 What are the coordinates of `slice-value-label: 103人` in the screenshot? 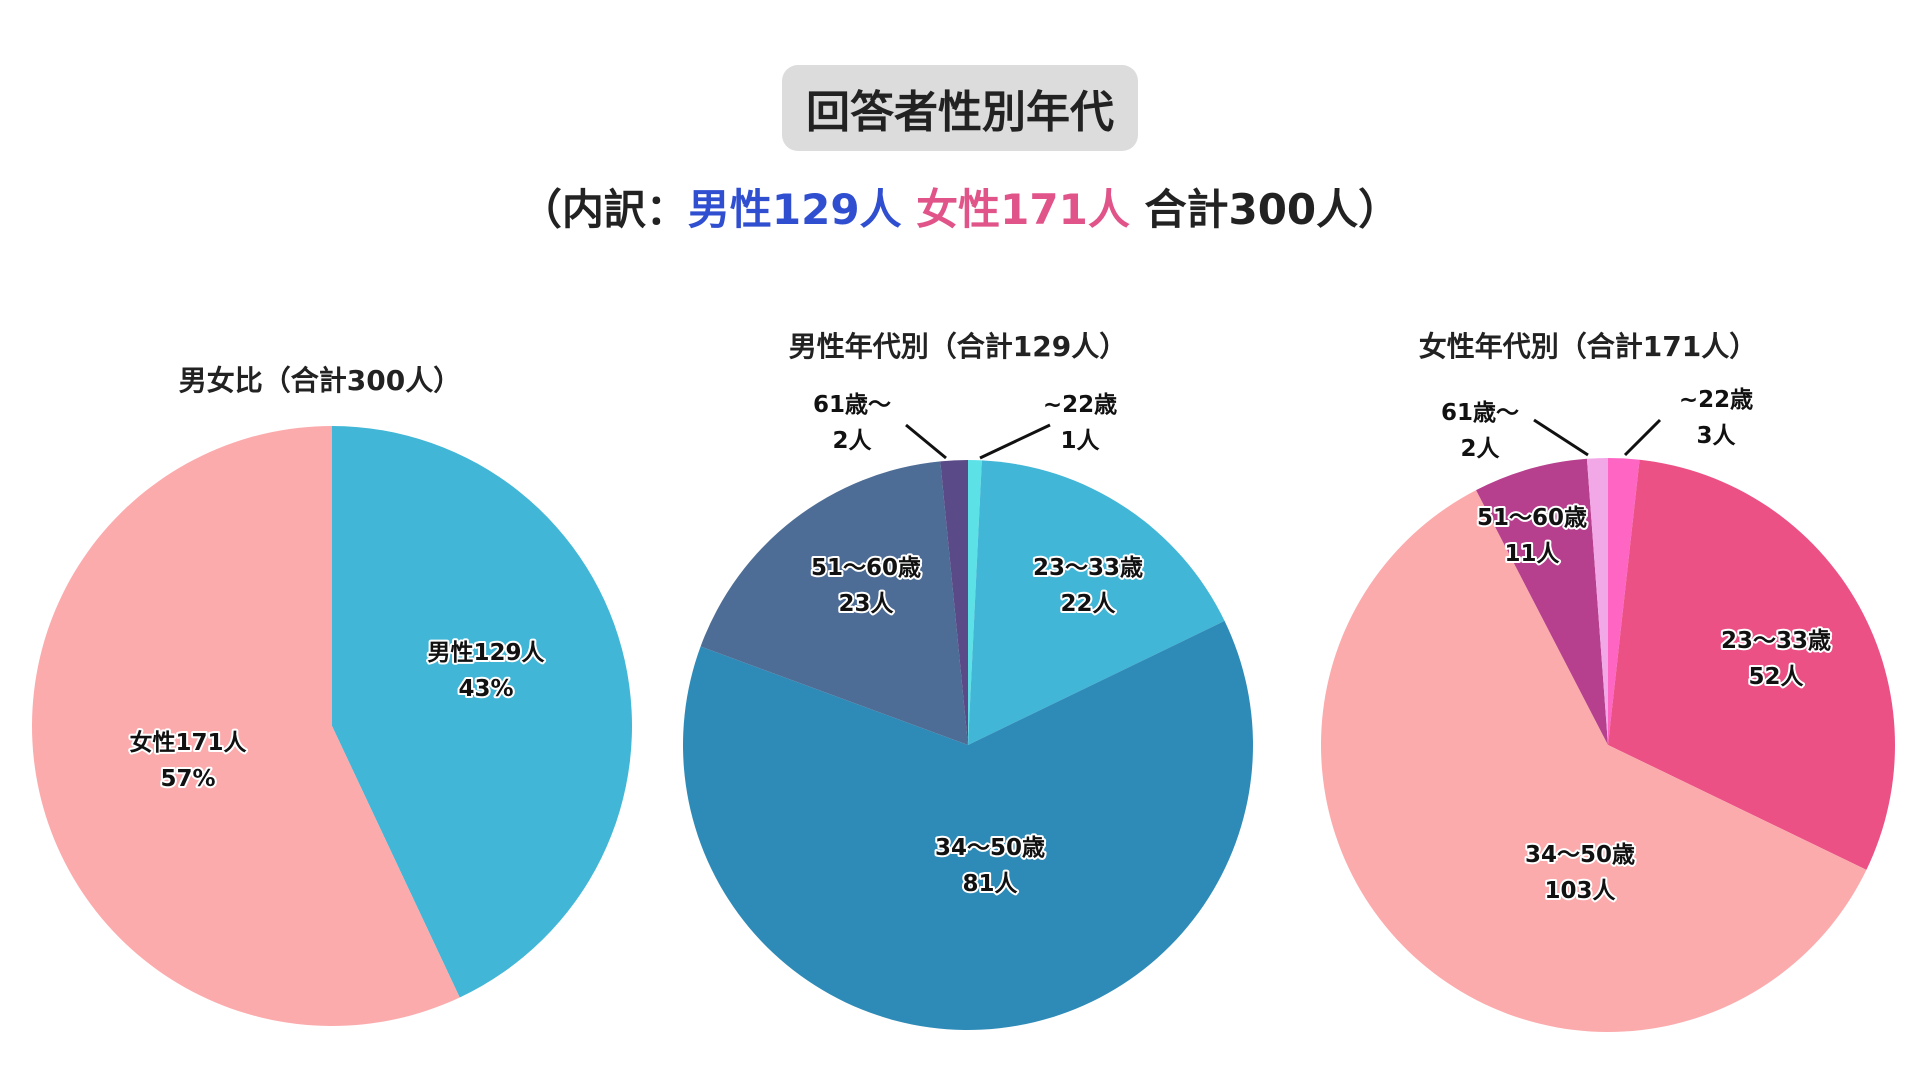 It's located at (1580, 891).